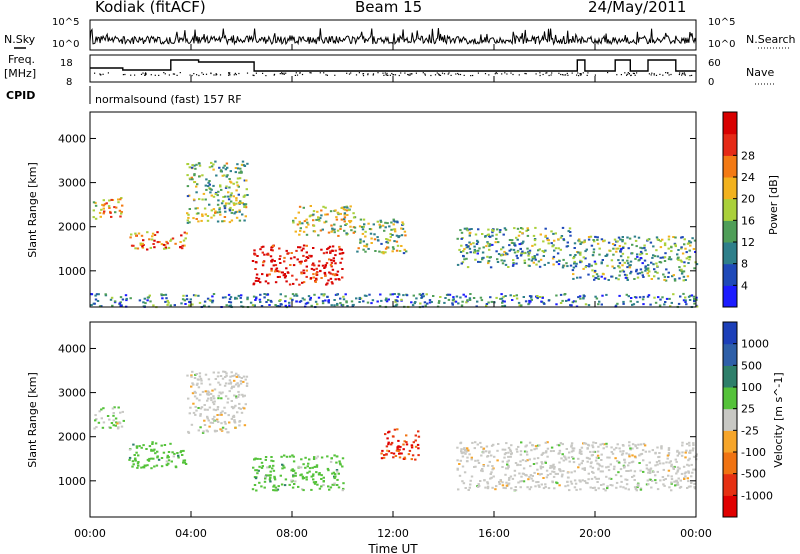  I want to click on colorbar-swatch, so click(730, 188).